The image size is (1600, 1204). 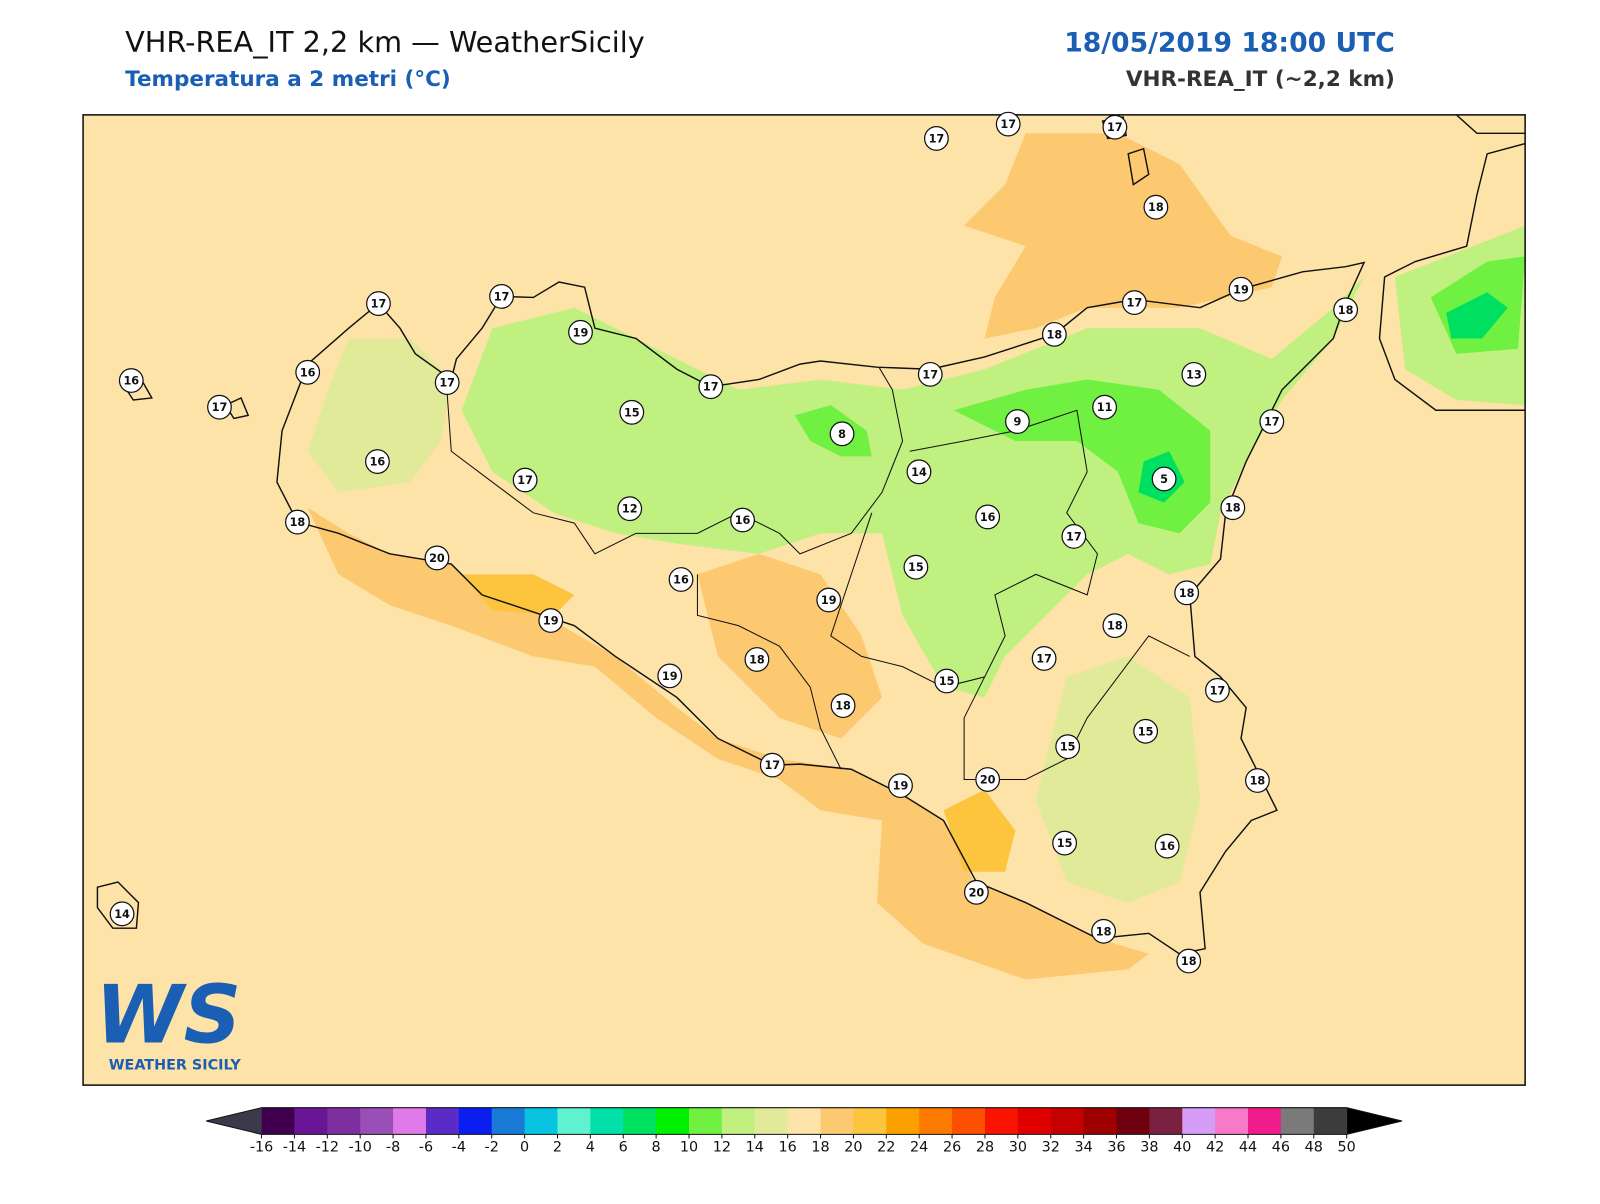 What do you see at coordinates (518, 595) in the screenshot?
I see `hot-area` at bounding box center [518, 595].